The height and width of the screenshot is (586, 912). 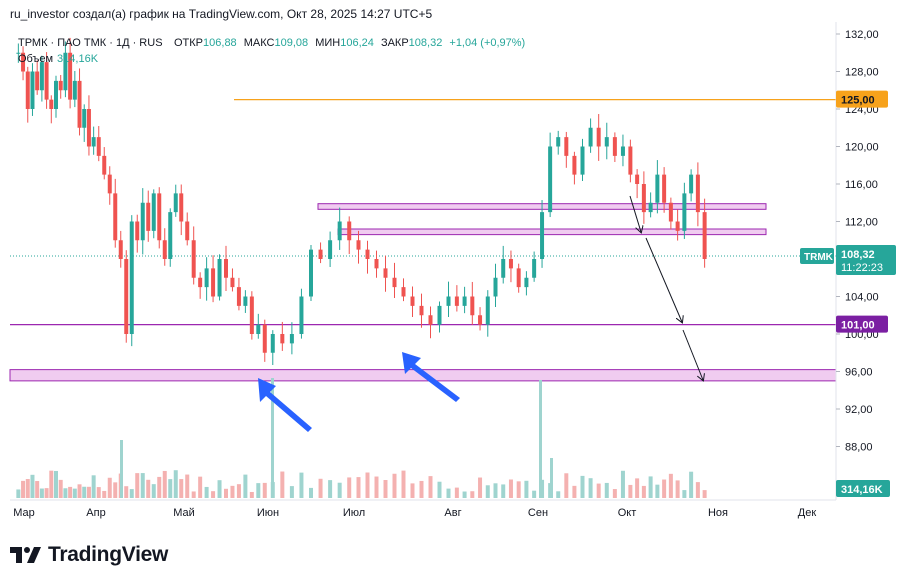 What do you see at coordinates (862, 298) in the screenshot?
I see `price-tick-label: 104,00` at bounding box center [862, 298].